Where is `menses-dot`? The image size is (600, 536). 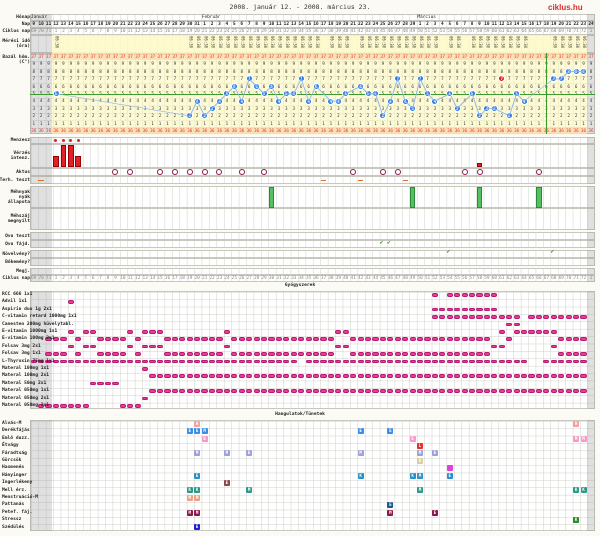 menses-dot is located at coordinates (56, 140).